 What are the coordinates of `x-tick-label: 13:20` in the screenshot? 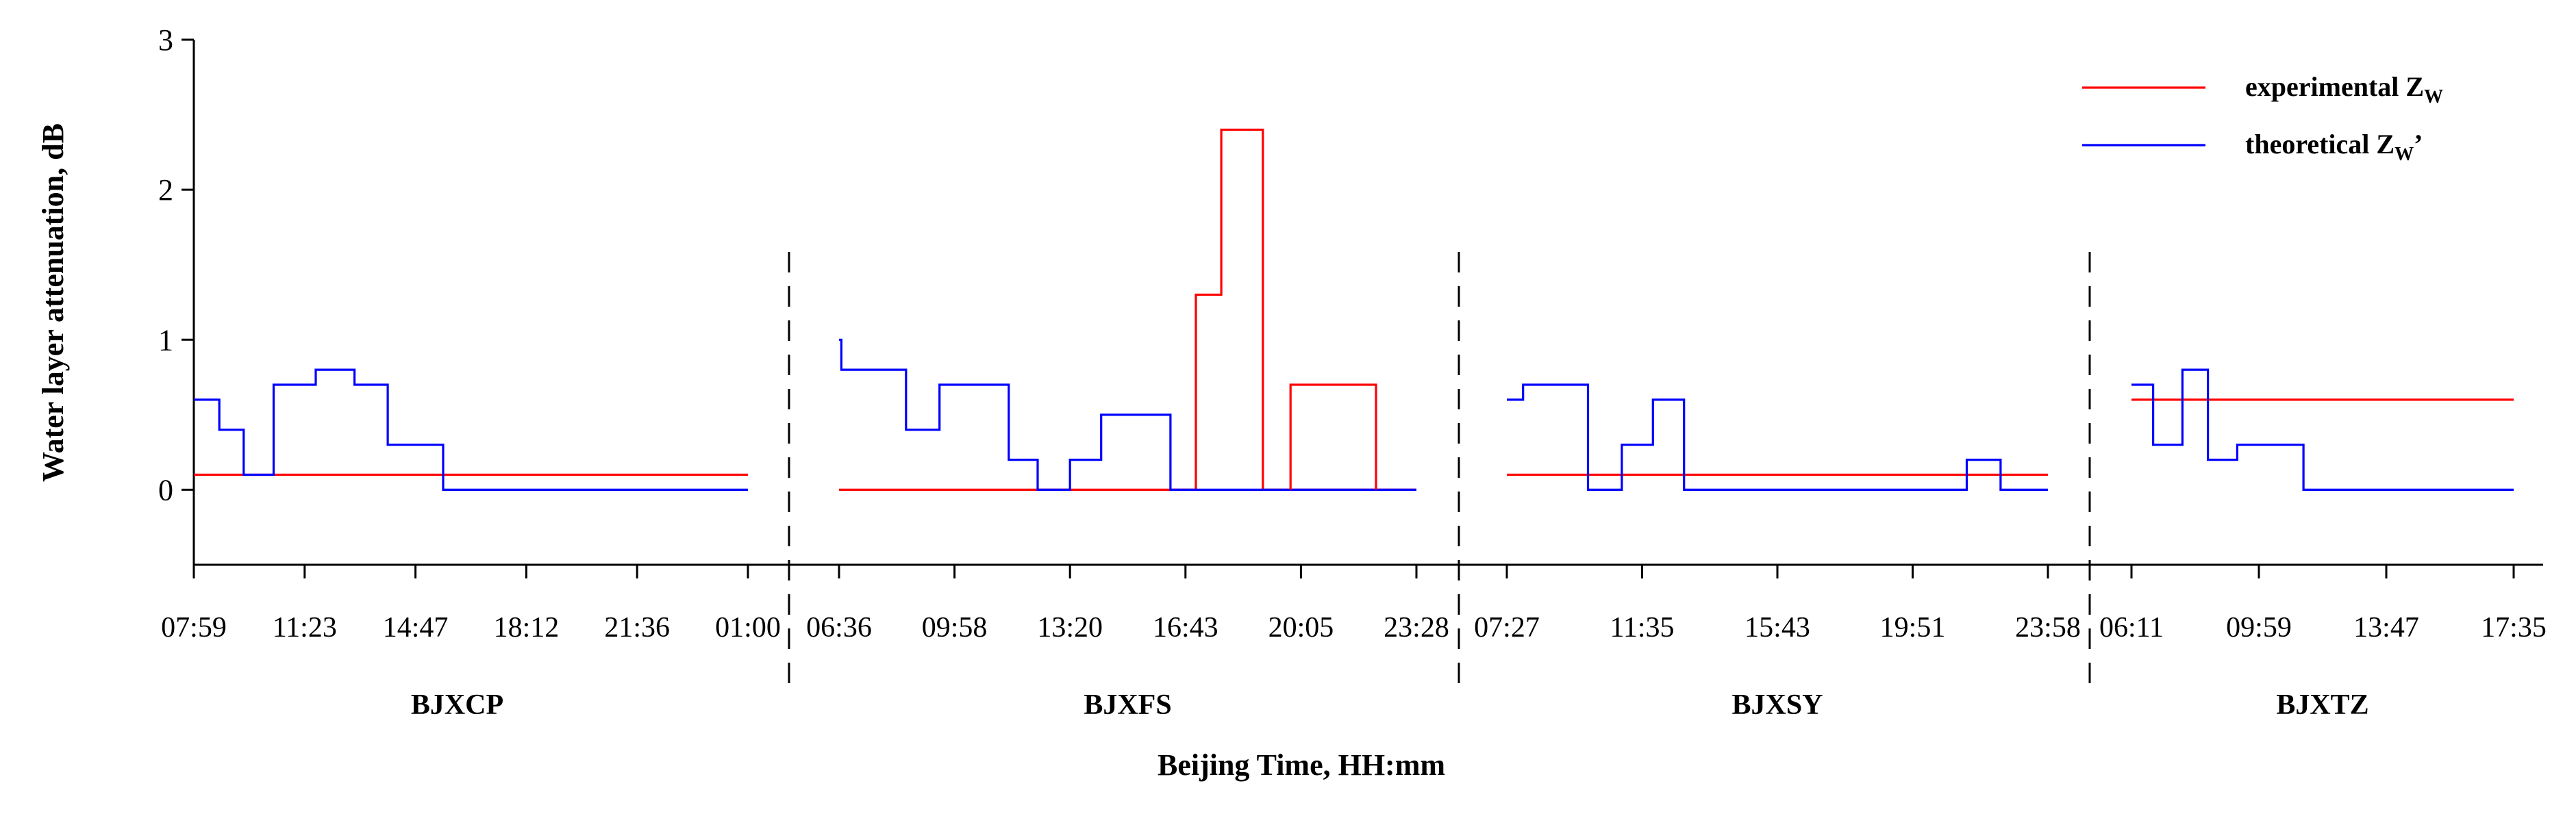 It's located at (1070, 627).